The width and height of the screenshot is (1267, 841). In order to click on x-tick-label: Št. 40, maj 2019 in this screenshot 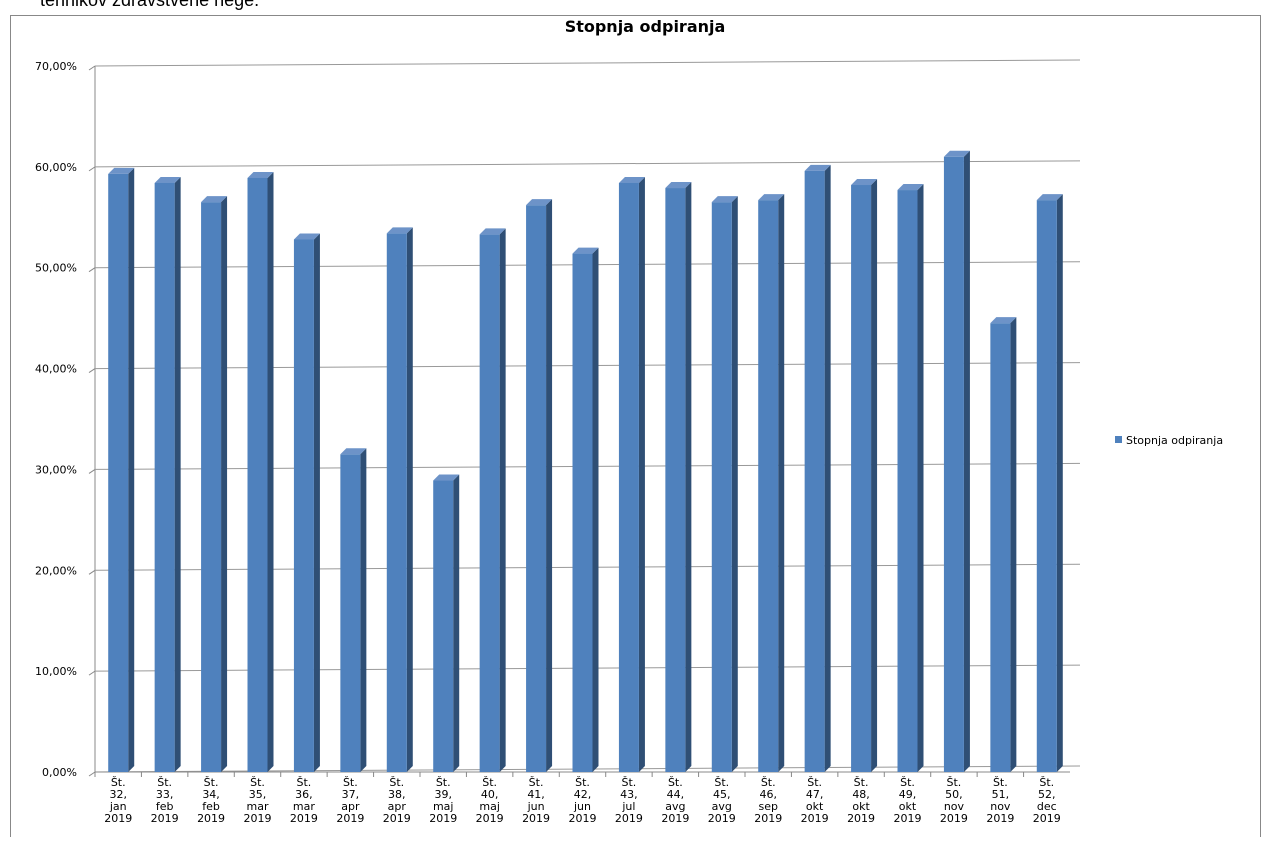, I will do `click(490, 800)`.